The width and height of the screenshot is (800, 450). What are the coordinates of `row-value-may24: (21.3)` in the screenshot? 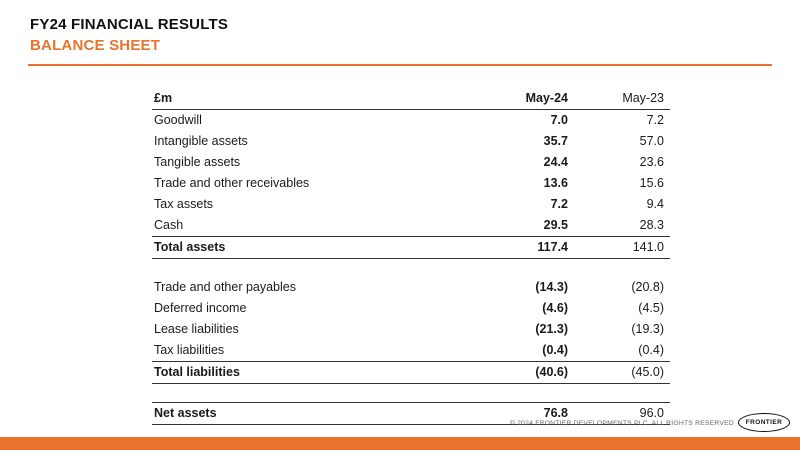 It's located at (551, 329).